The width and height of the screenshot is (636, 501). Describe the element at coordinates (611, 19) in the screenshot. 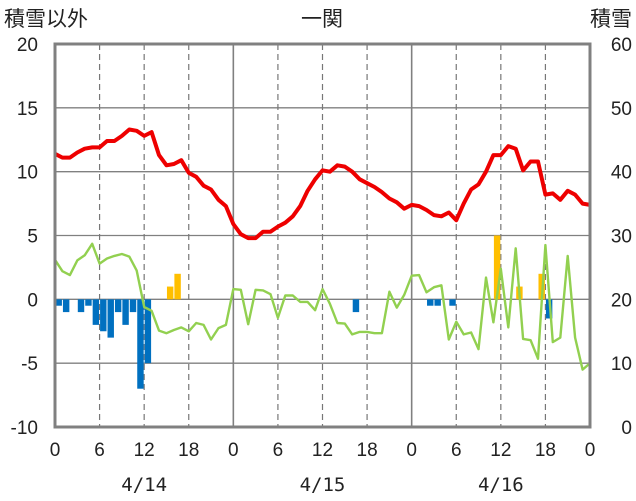

I see `right-axis-title: 積雪` at that location.